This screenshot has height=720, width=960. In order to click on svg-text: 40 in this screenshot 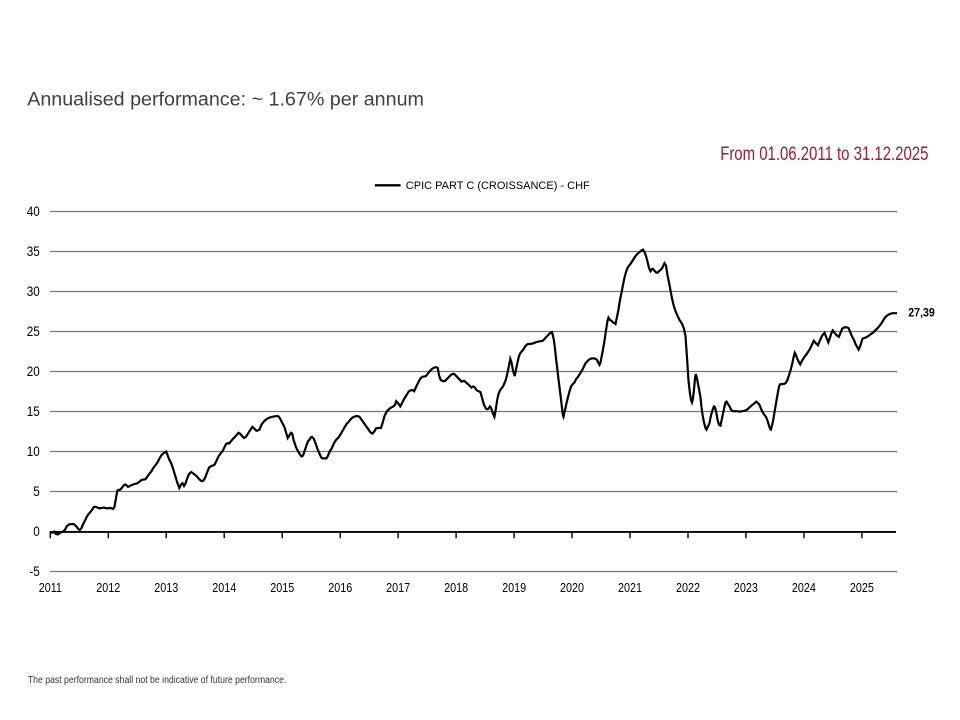, I will do `click(33, 211)`.